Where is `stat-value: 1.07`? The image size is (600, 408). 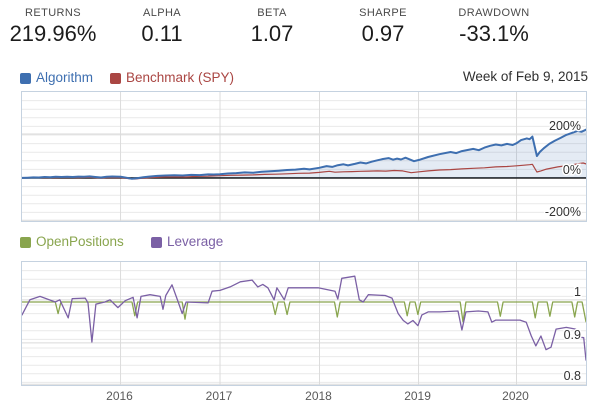
stat-value: 1.07 is located at coordinates (272, 33).